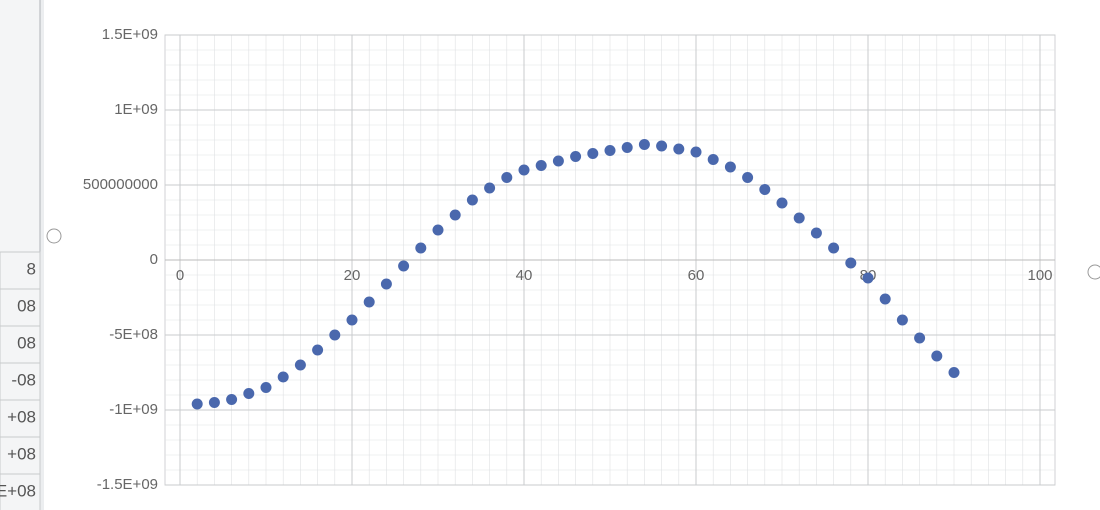  What do you see at coordinates (133, 334) in the screenshot?
I see `y-tick-label: -5E+08` at bounding box center [133, 334].